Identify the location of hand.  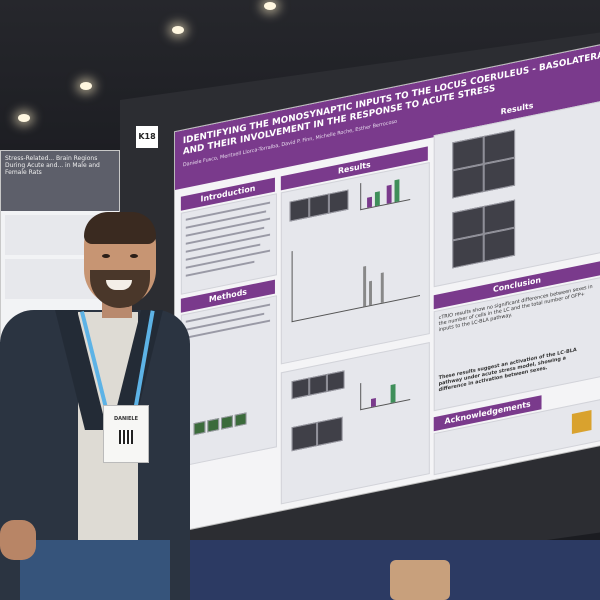
(18, 540).